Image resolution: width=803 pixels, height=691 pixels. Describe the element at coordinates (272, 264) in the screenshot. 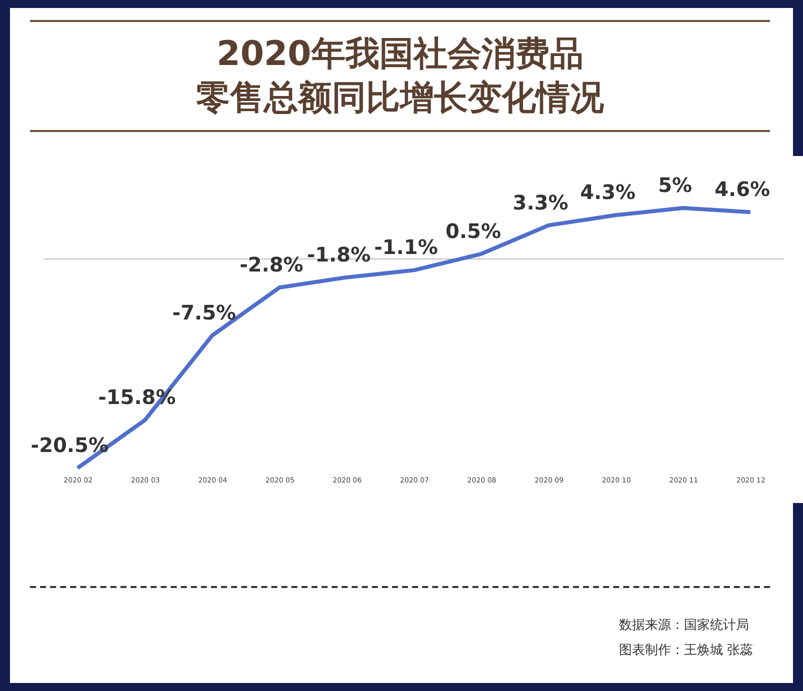

I see `data-label: -2.8%` at that location.